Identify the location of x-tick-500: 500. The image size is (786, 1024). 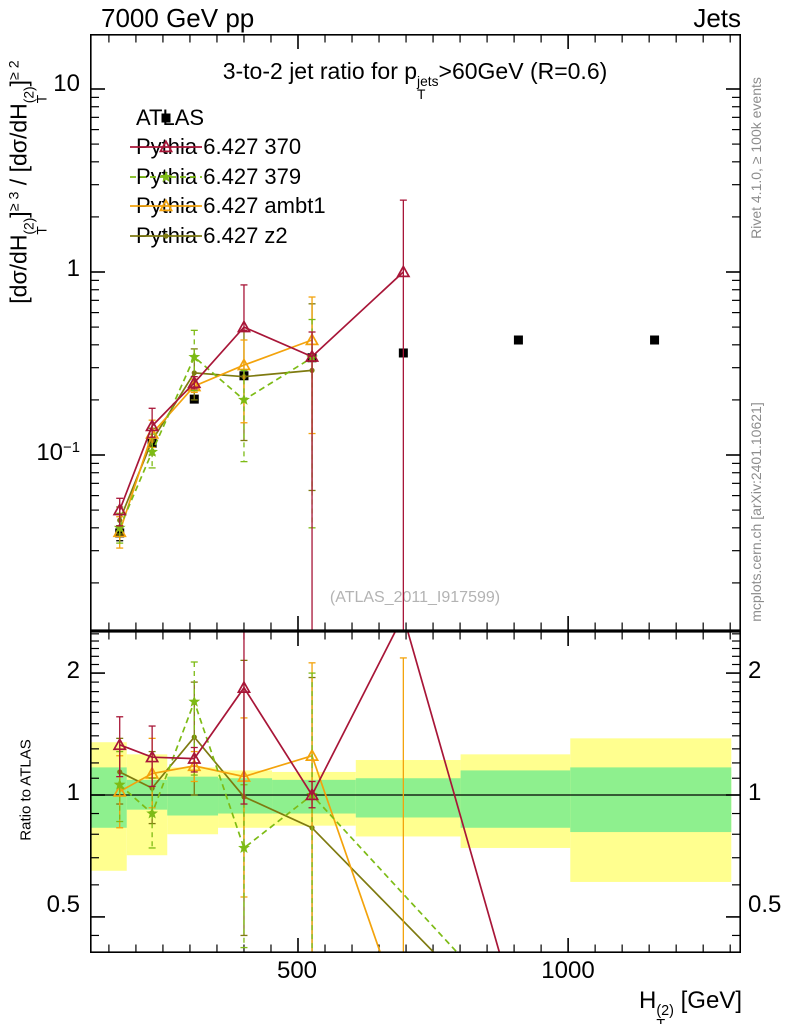
(297, 970).